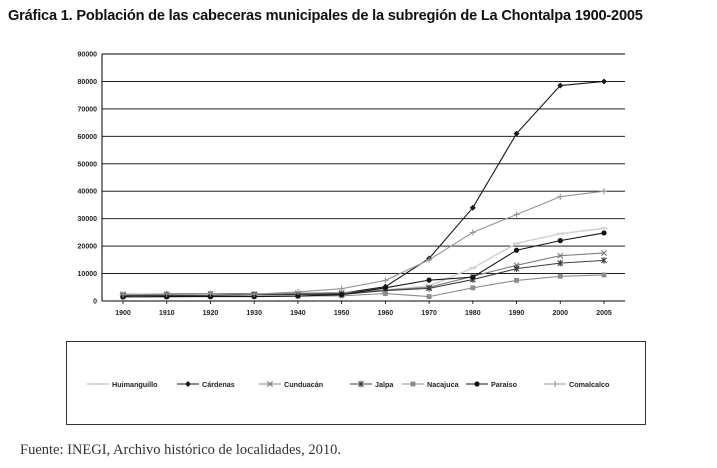  What do you see at coordinates (304, 384) in the screenshot?
I see `legend-label: Cunduacán` at bounding box center [304, 384].